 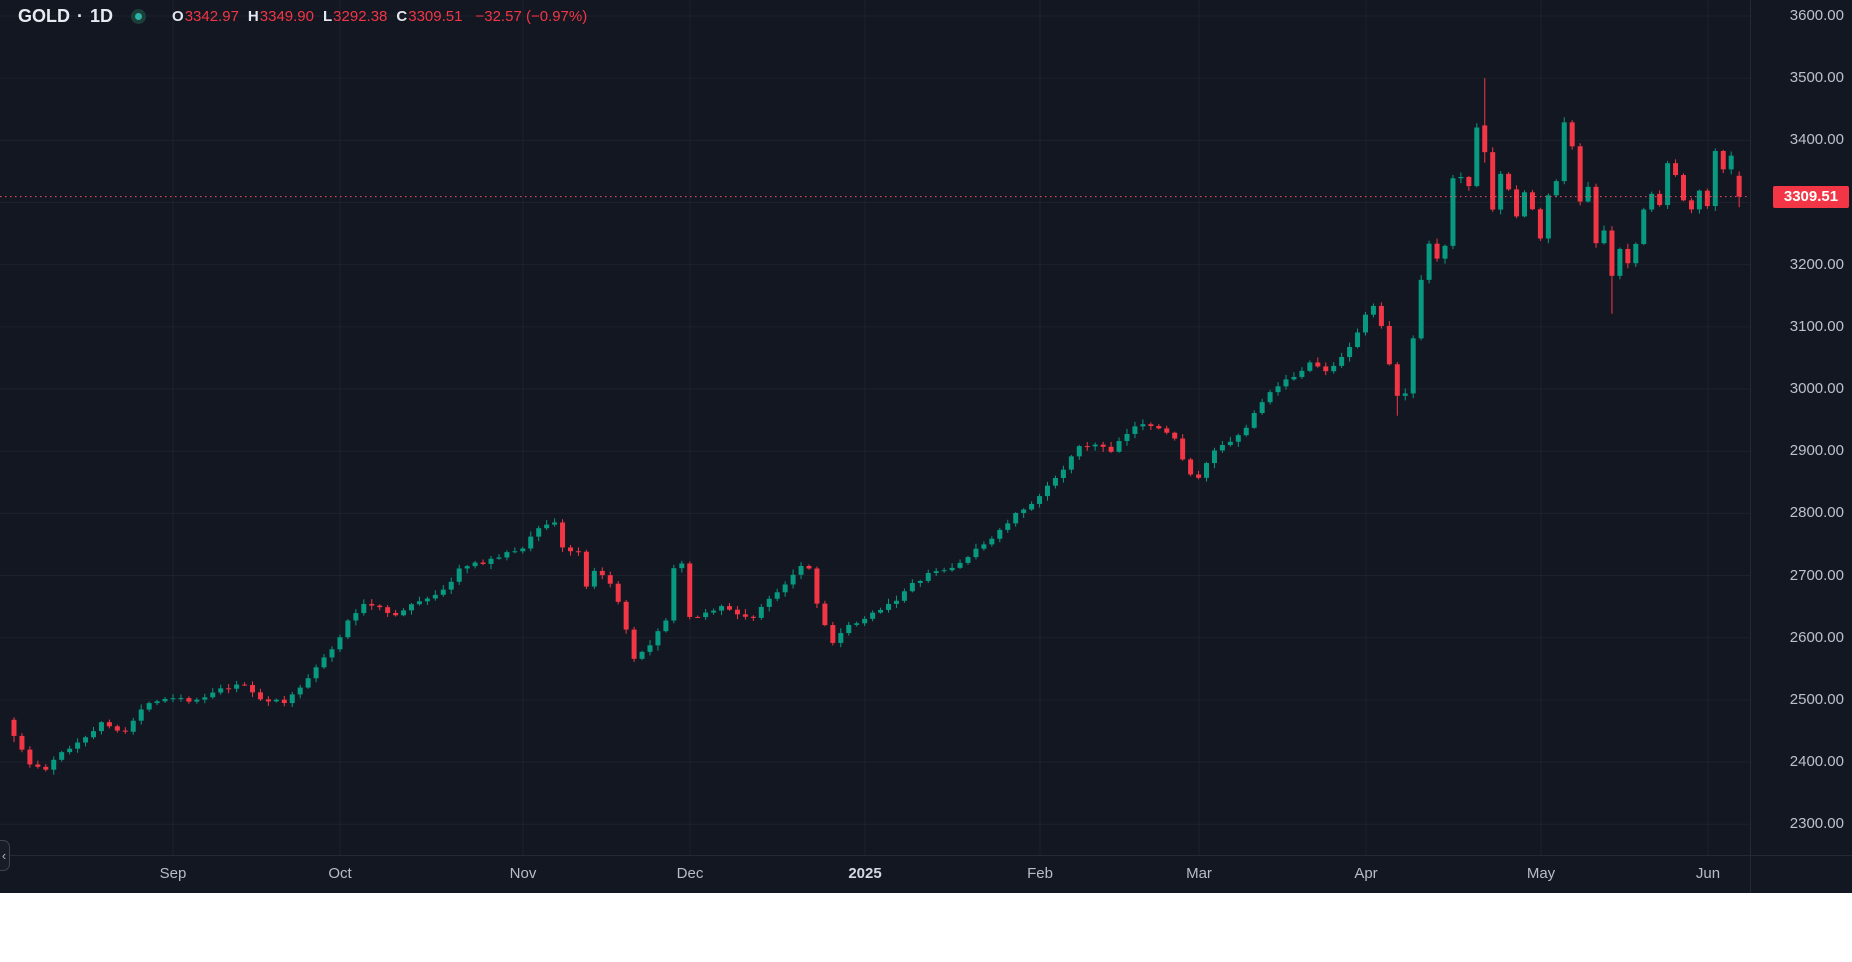 What do you see at coordinates (1816, 140) in the screenshot?
I see `price-axis-label: 3400.00` at bounding box center [1816, 140].